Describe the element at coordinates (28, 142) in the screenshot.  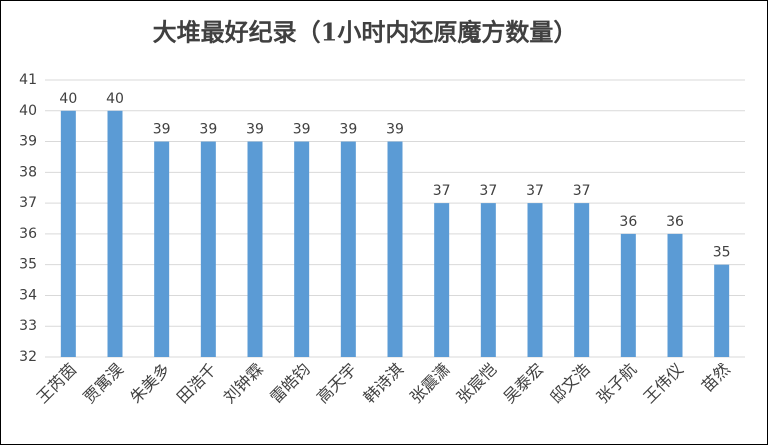
I see `y-tick-label: 39` at that location.